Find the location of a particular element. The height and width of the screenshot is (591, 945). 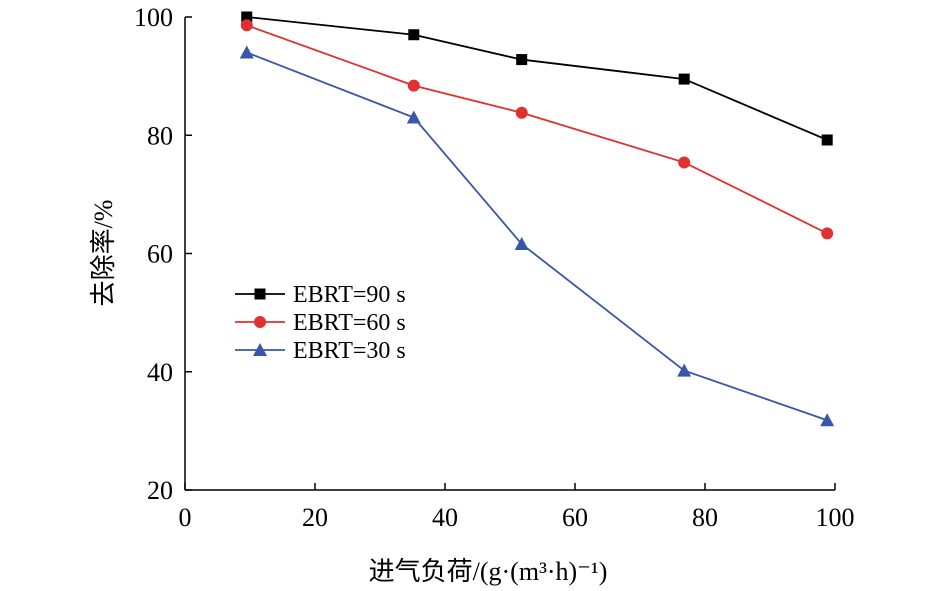

x-tick-label: 0 is located at coordinates (185, 517).